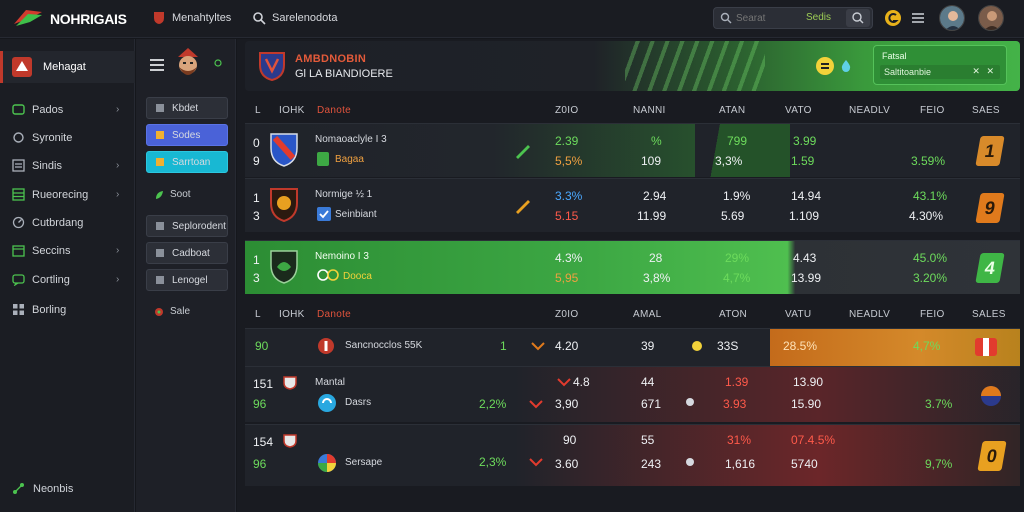 The image size is (1024, 512). What do you see at coordinates (67, 195) in the screenshot?
I see `sidebar-item-rueorecing: Rueorecing ›` at bounding box center [67, 195].